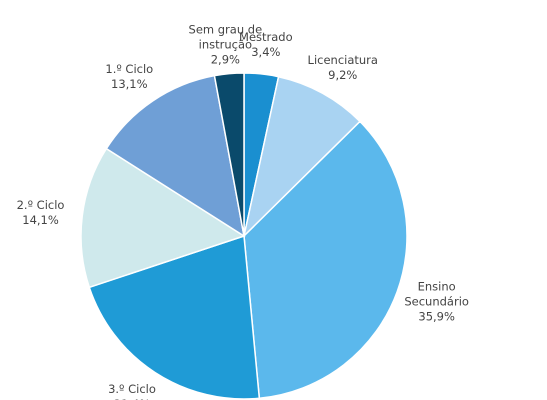  I want to click on value-label: 35,9%, so click(436, 316).